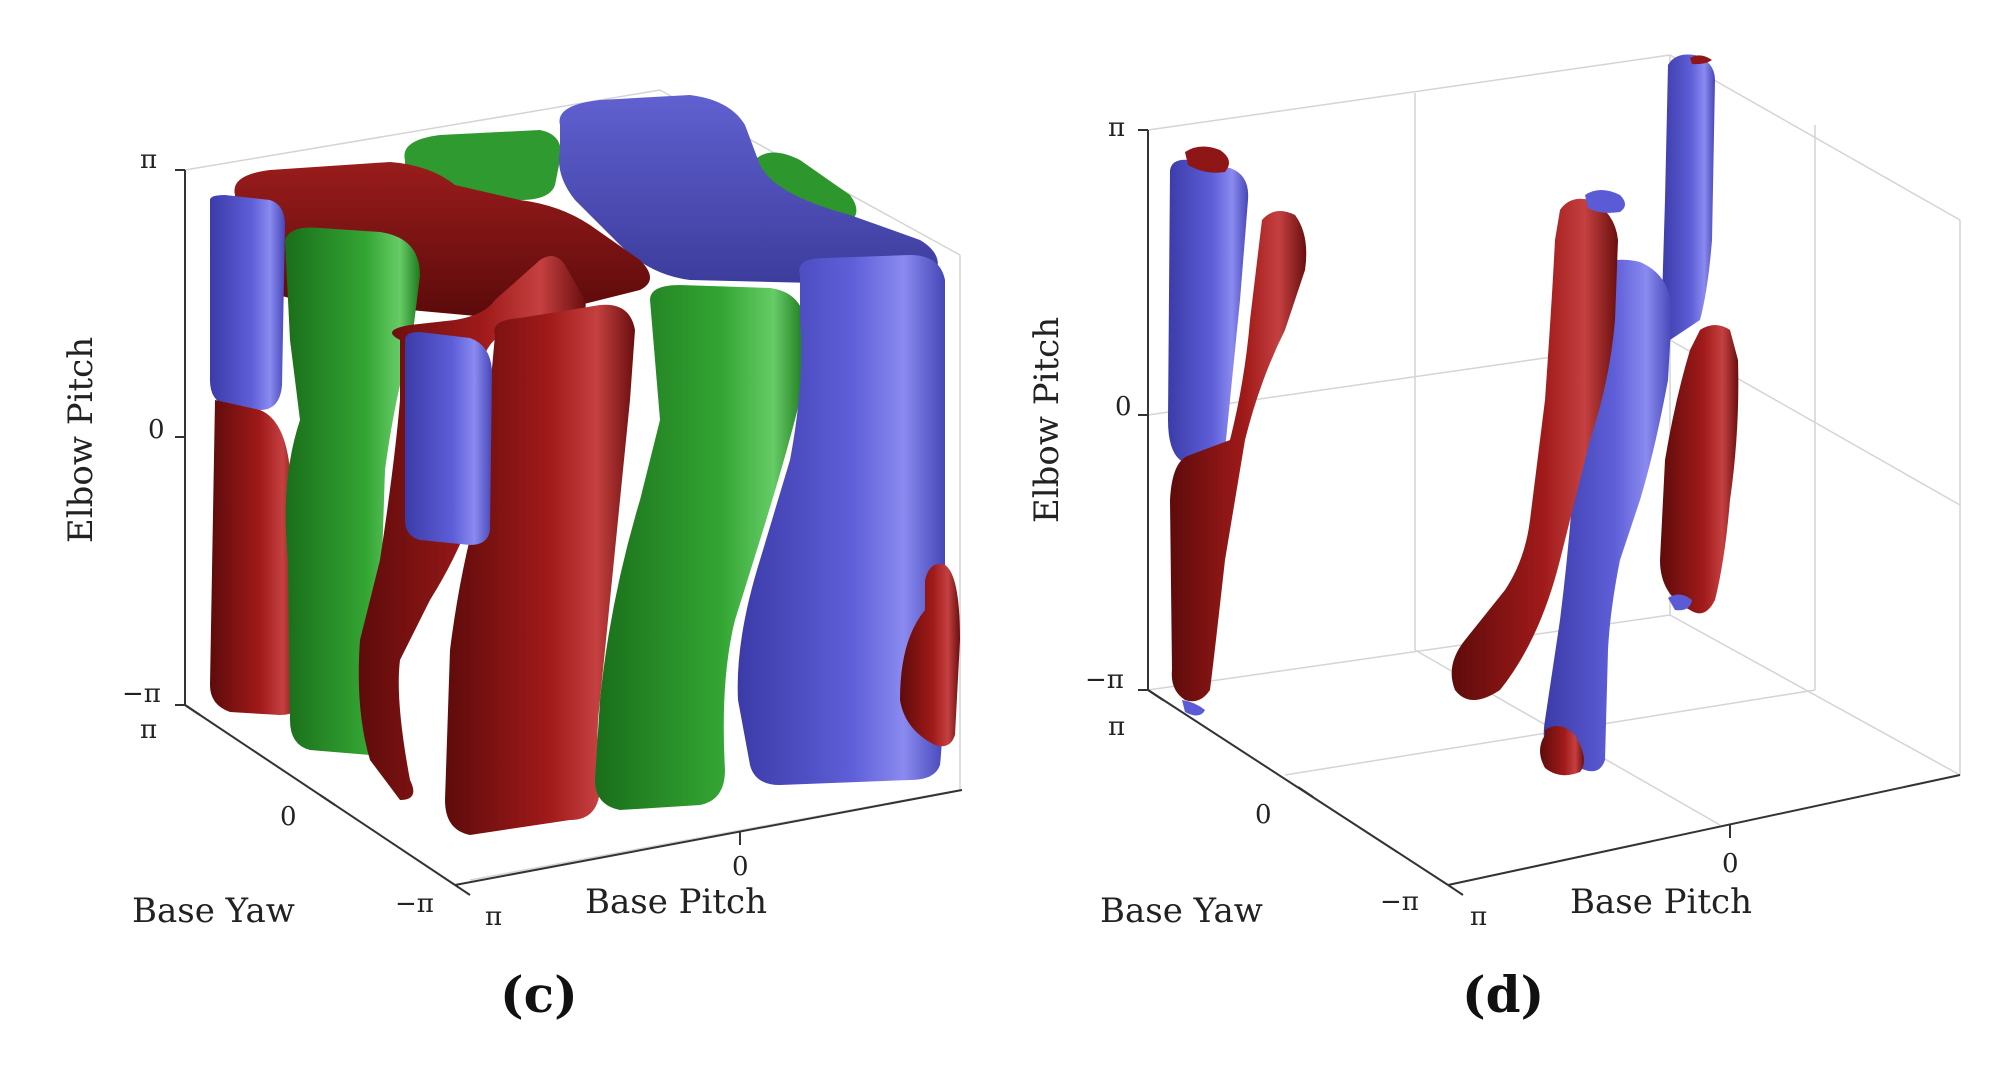  Describe the element at coordinates (1503, 994) in the screenshot. I see `panel-d-caption: (d)` at that location.